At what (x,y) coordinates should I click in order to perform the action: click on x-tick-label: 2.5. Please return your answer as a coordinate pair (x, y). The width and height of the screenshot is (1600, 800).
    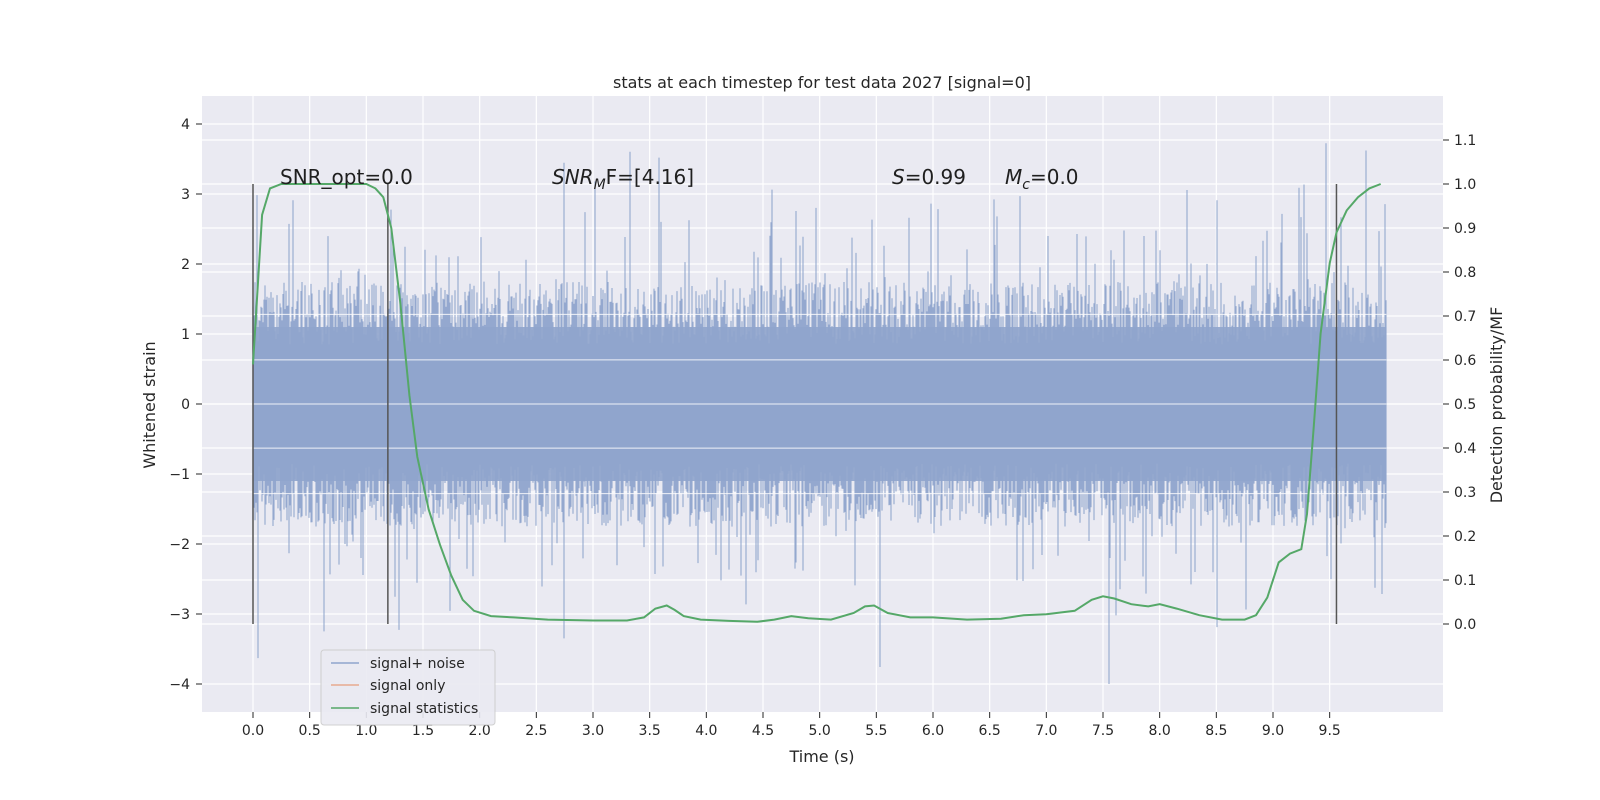
    Looking at the image, I should click on (536, 731).